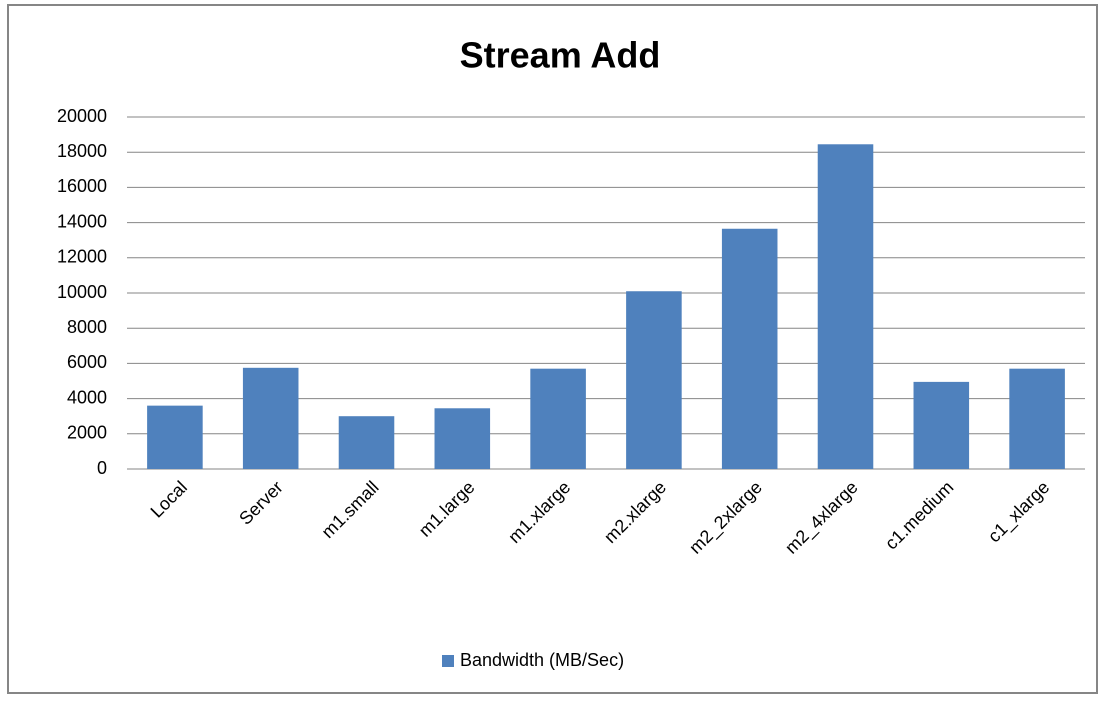 The height and width of the screenshot is (701, 1105). What do you see at coordinates (82, 257) in the screenshot?
I see `y-tick-label: 12000` at bounding box center [82, 257].